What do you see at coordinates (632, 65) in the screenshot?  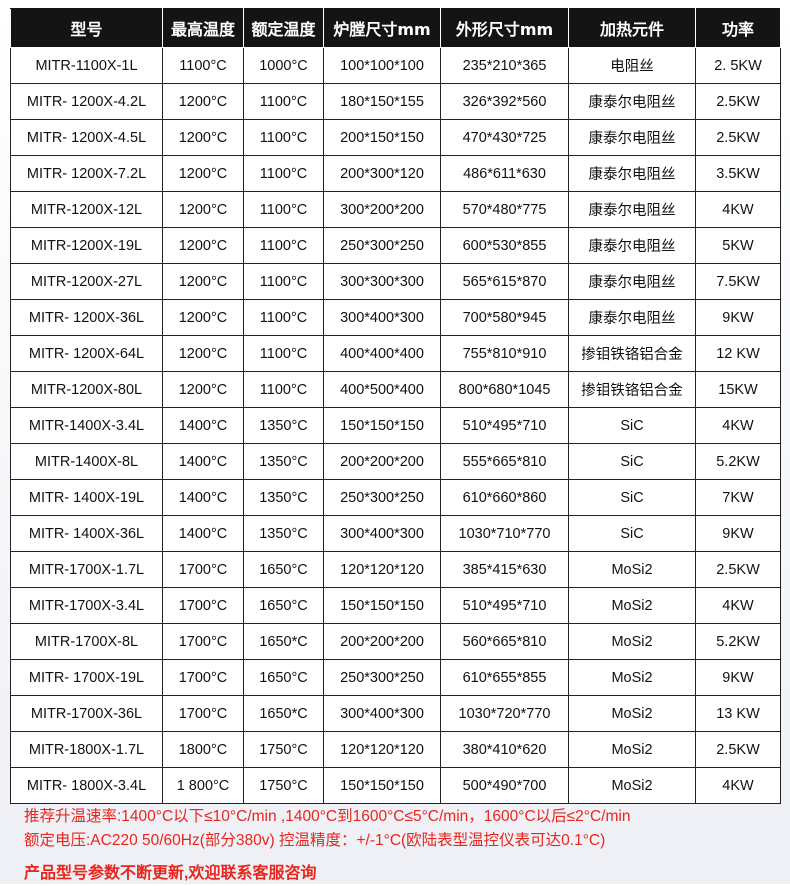 I see `table-cell: 电阻丝` at bounding box center [632, 65].